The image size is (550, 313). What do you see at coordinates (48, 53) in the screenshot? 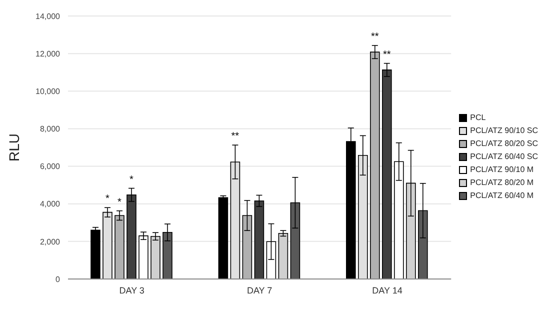
I see `y-tick-label: 12,000` at bounding box center [48, 53].